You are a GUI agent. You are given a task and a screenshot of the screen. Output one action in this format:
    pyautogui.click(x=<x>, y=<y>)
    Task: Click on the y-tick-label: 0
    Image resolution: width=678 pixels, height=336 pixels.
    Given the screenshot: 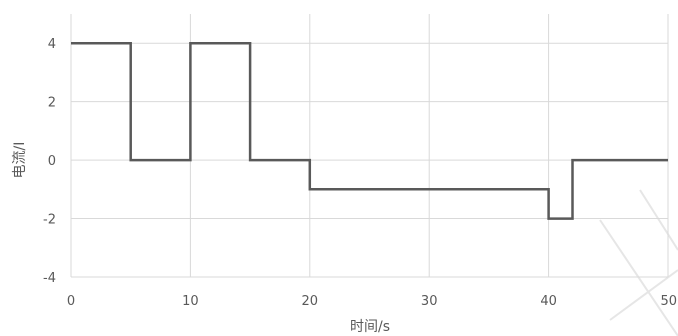 What is the action you would take?
    pyautogui.click(x=52, y=161)
    